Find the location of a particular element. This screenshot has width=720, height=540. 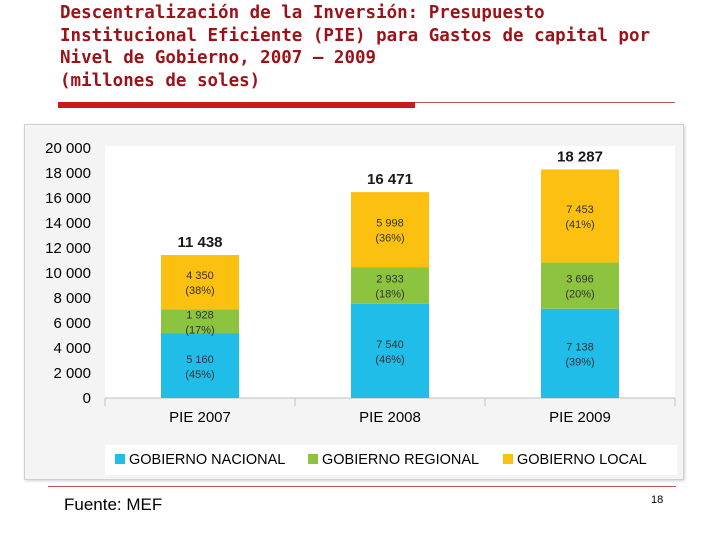

legend-label-1: GOBIERNO NACIONAL is located at coordinates (207, 460).